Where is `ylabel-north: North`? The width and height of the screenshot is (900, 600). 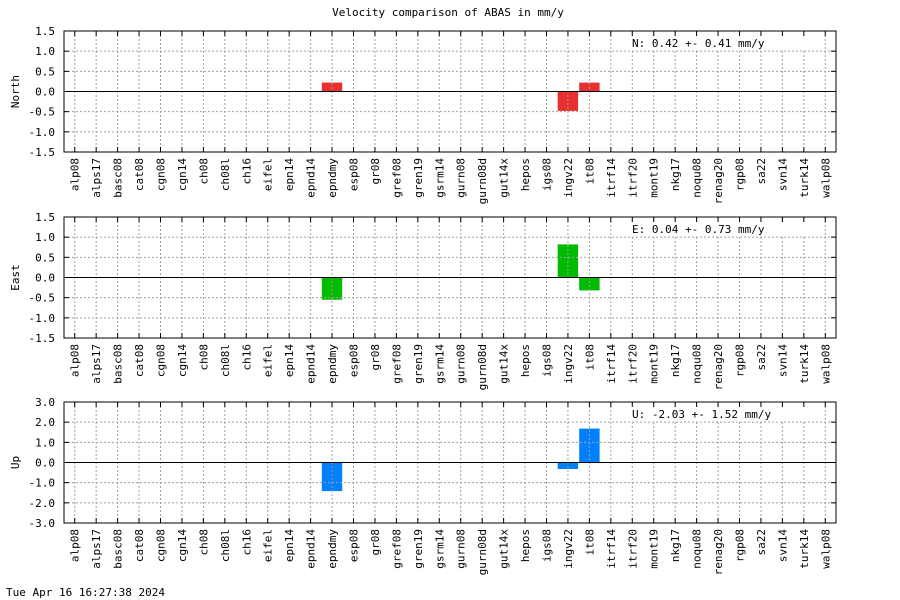 ylabel-north: North is located at coordinates (15, 91).